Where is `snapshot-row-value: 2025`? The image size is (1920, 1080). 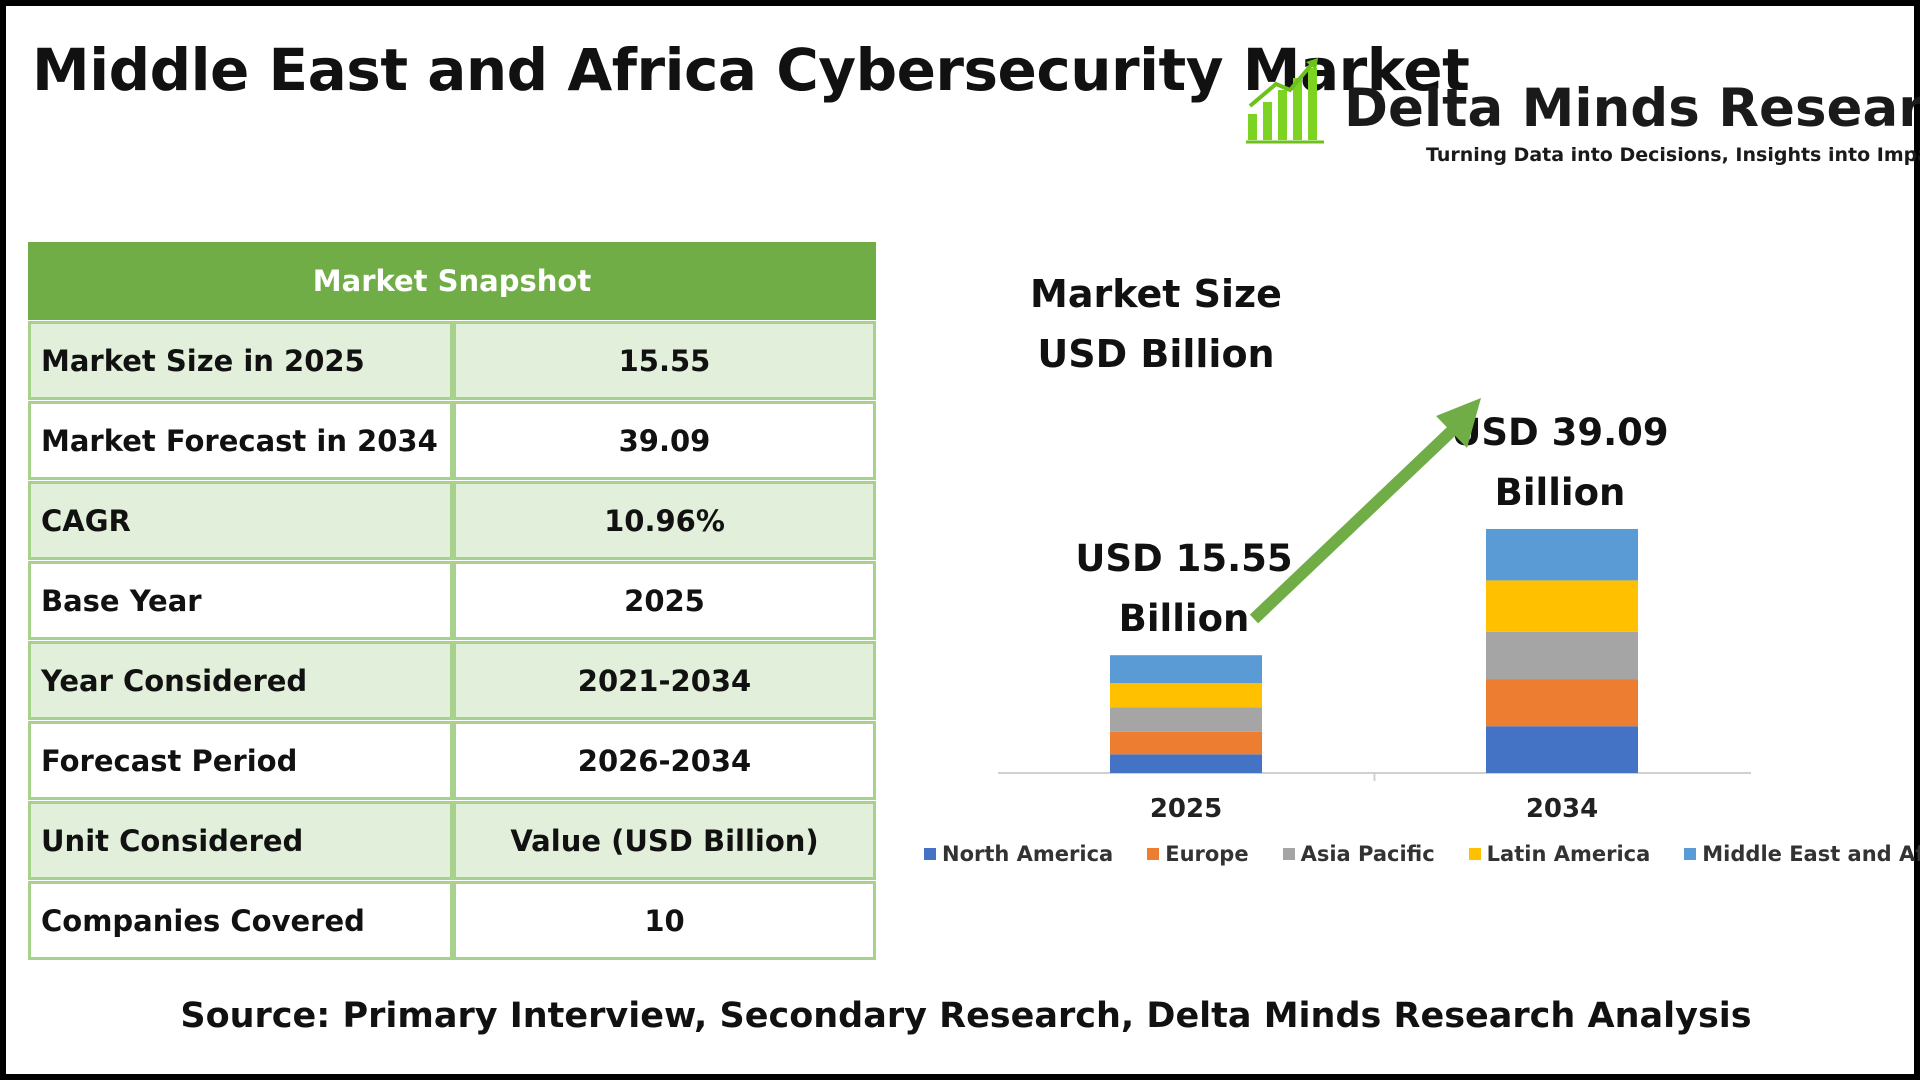 snapshot-row-value: 2025 is located at coordinates (664, 600).